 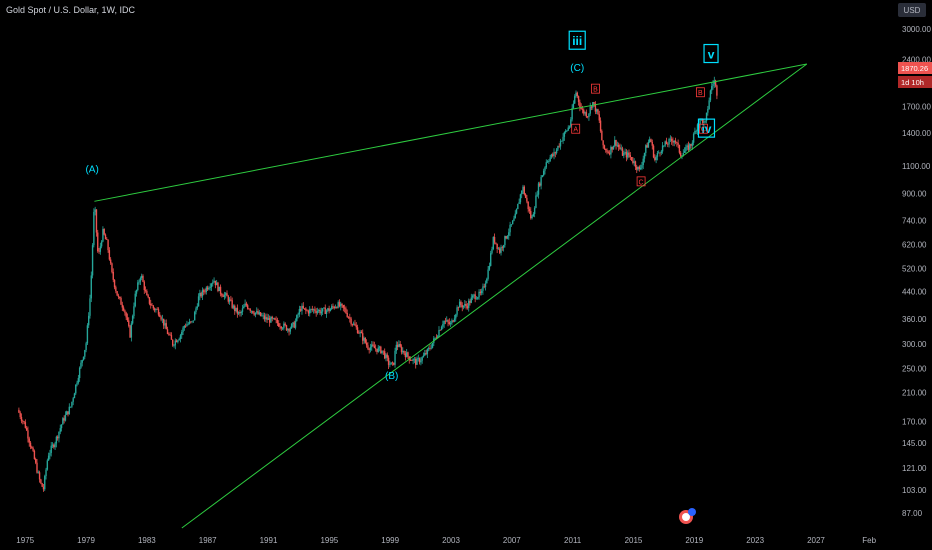 I want to click on y-tick-label: 145.00, so click(x=914, y=443).